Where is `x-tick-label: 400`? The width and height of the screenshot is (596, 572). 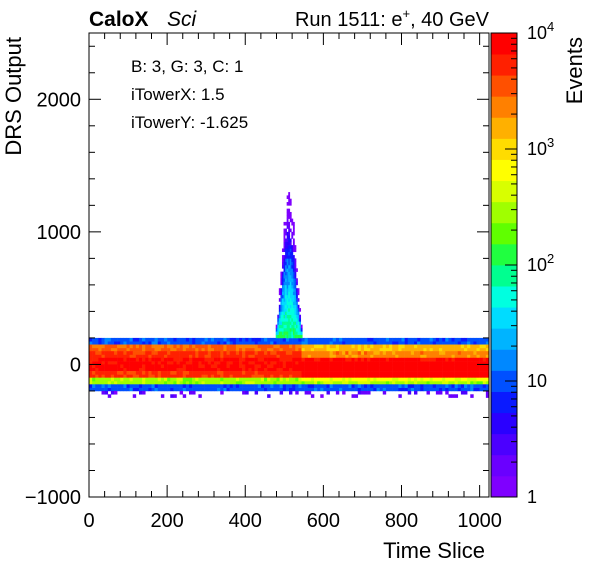
x-tick-label: 400 is located at coordinates (245, 521).